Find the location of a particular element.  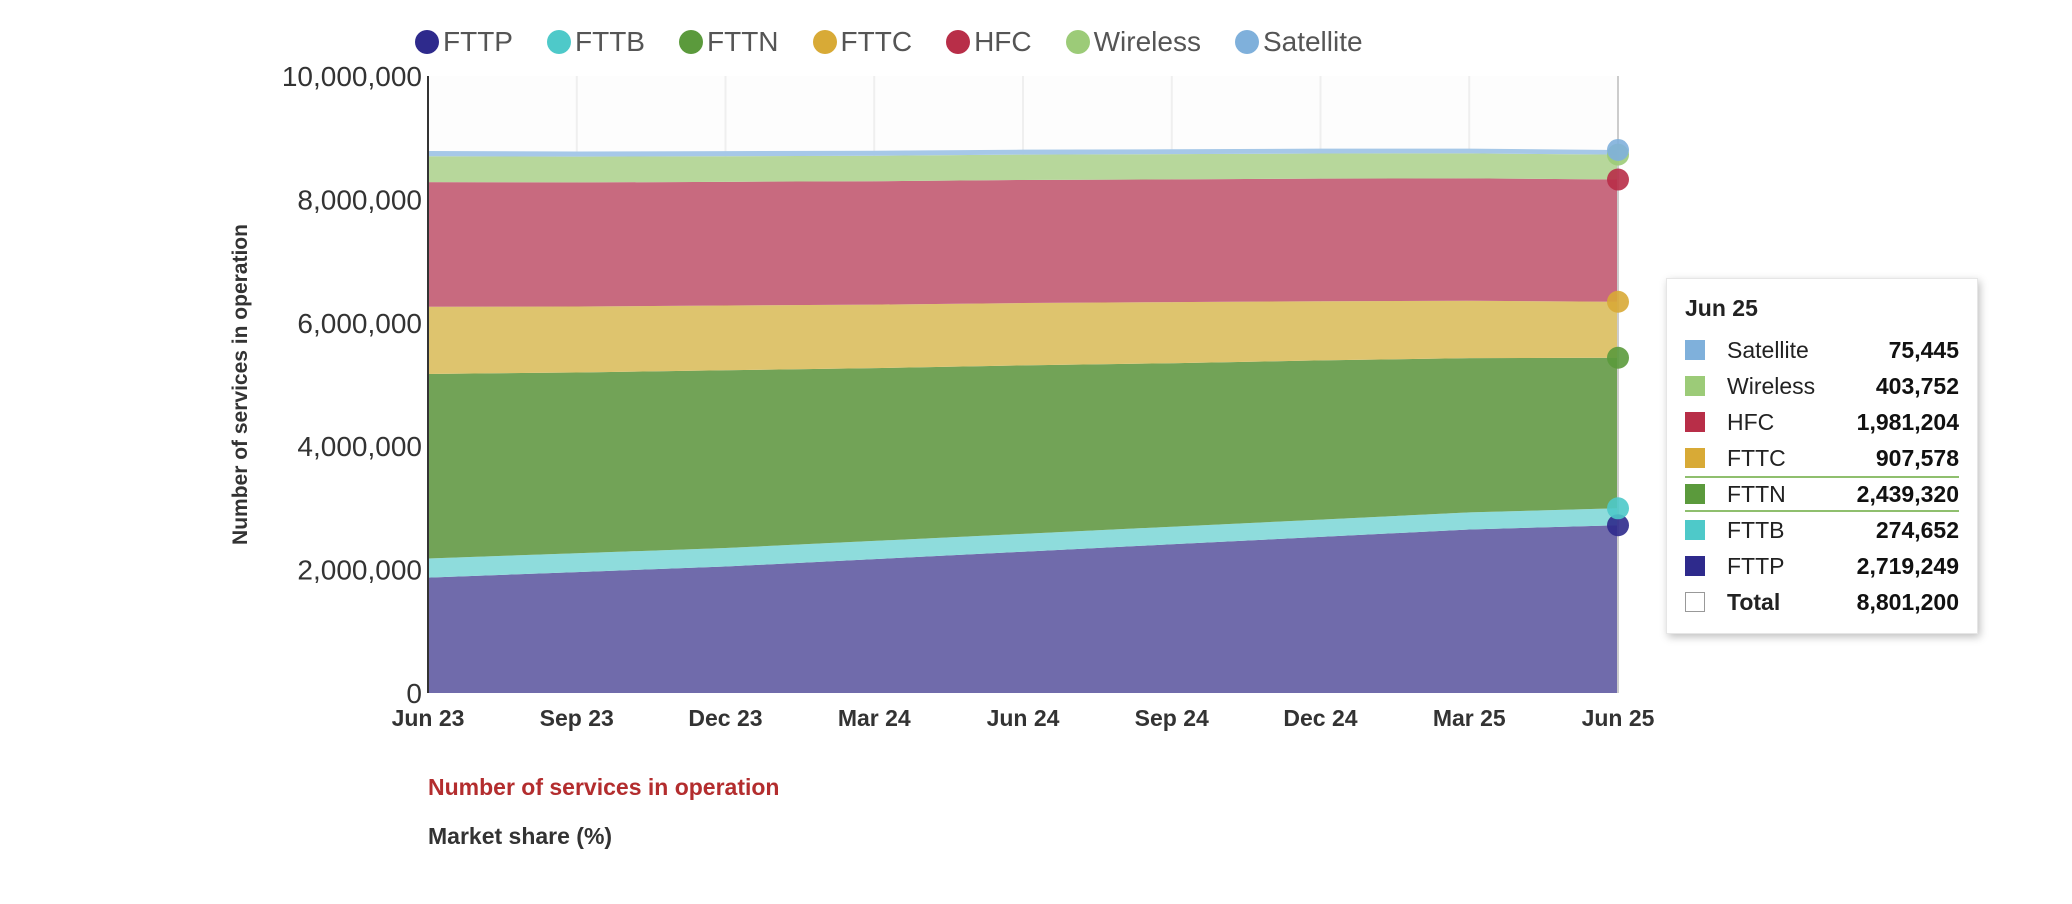

tooltip-row: FTTB 274,652 is located at coordinates (1822, 530).